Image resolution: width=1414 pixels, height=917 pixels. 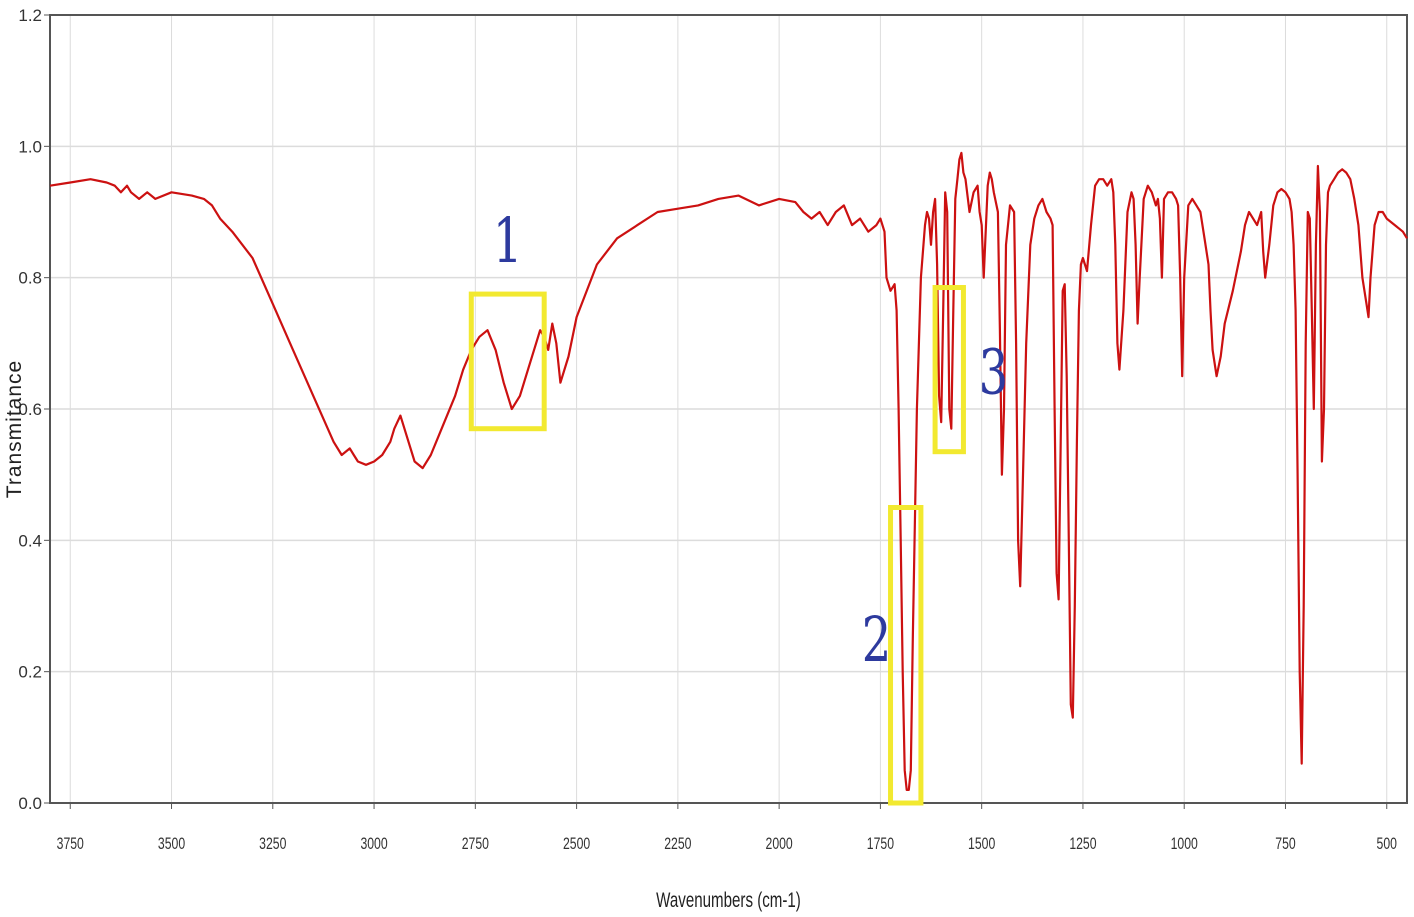 I want to click on x-tick-label: 2750, so click(x=475, y=844).